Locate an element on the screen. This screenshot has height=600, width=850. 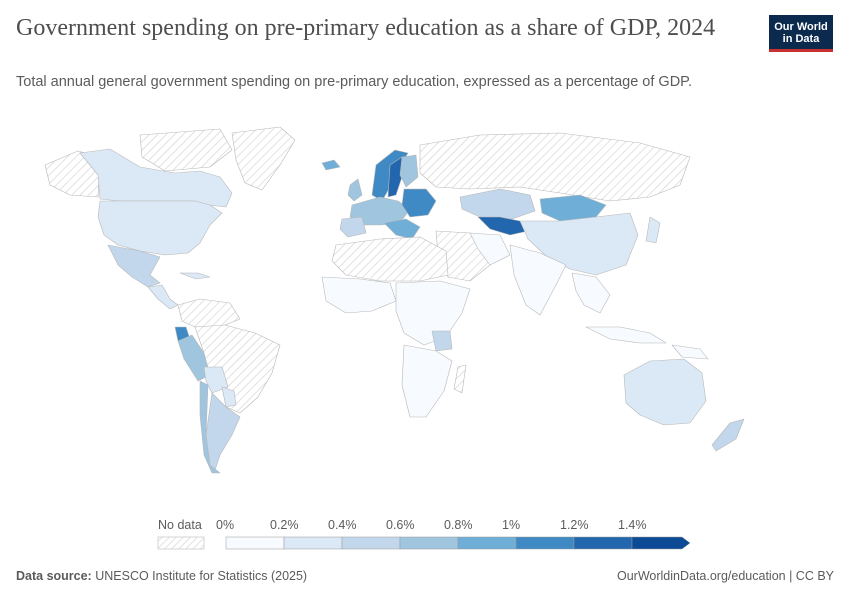
legend-tick-label: 0.2% is located at coordinates (284, 525).